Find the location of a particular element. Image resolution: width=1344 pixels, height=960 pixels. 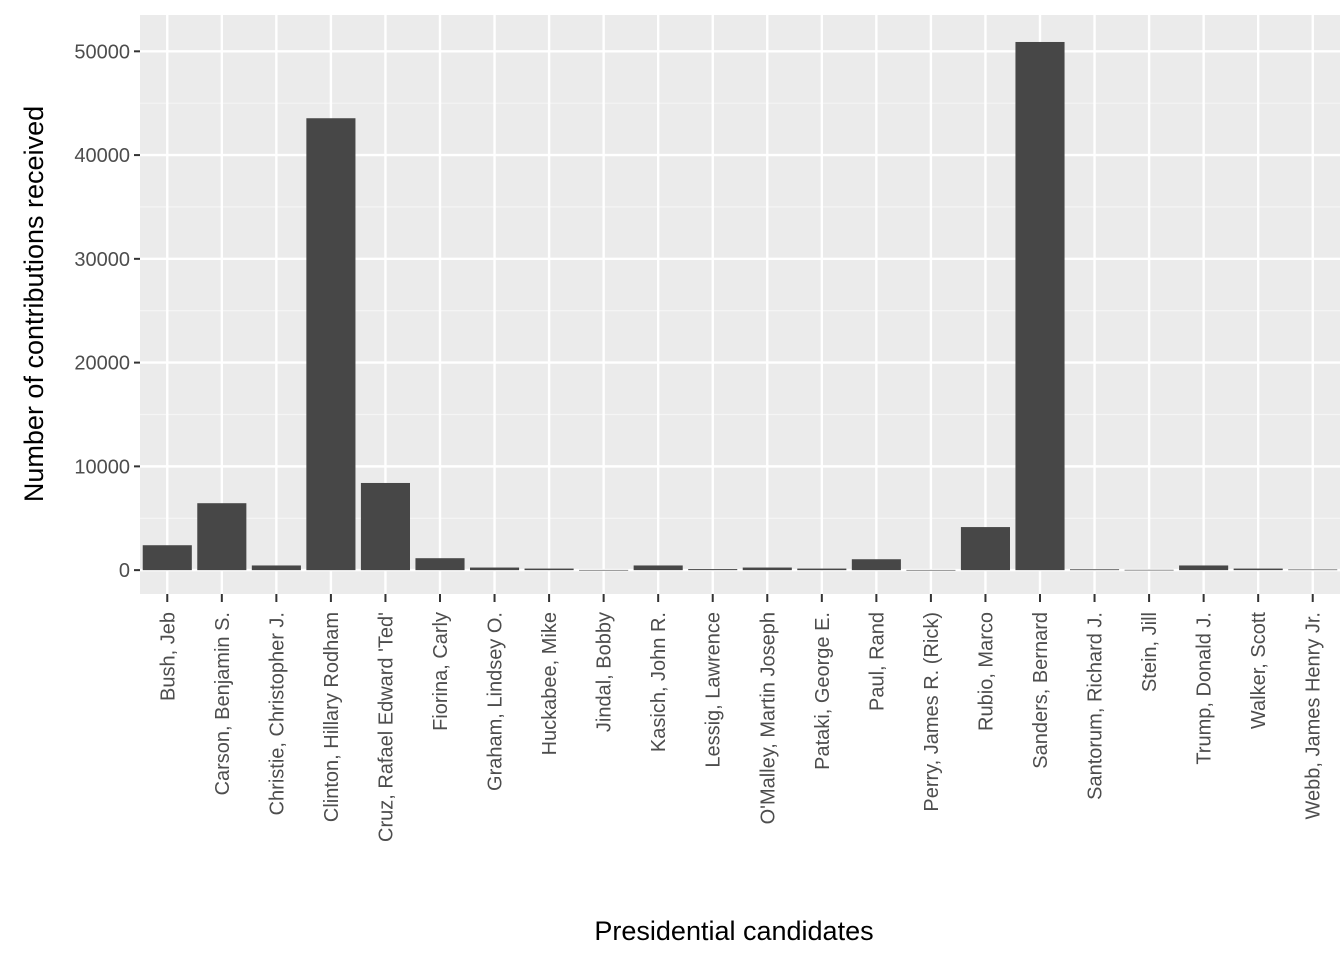

x-tick-label: Walker, Scott is located at coordinates (1259, 671).